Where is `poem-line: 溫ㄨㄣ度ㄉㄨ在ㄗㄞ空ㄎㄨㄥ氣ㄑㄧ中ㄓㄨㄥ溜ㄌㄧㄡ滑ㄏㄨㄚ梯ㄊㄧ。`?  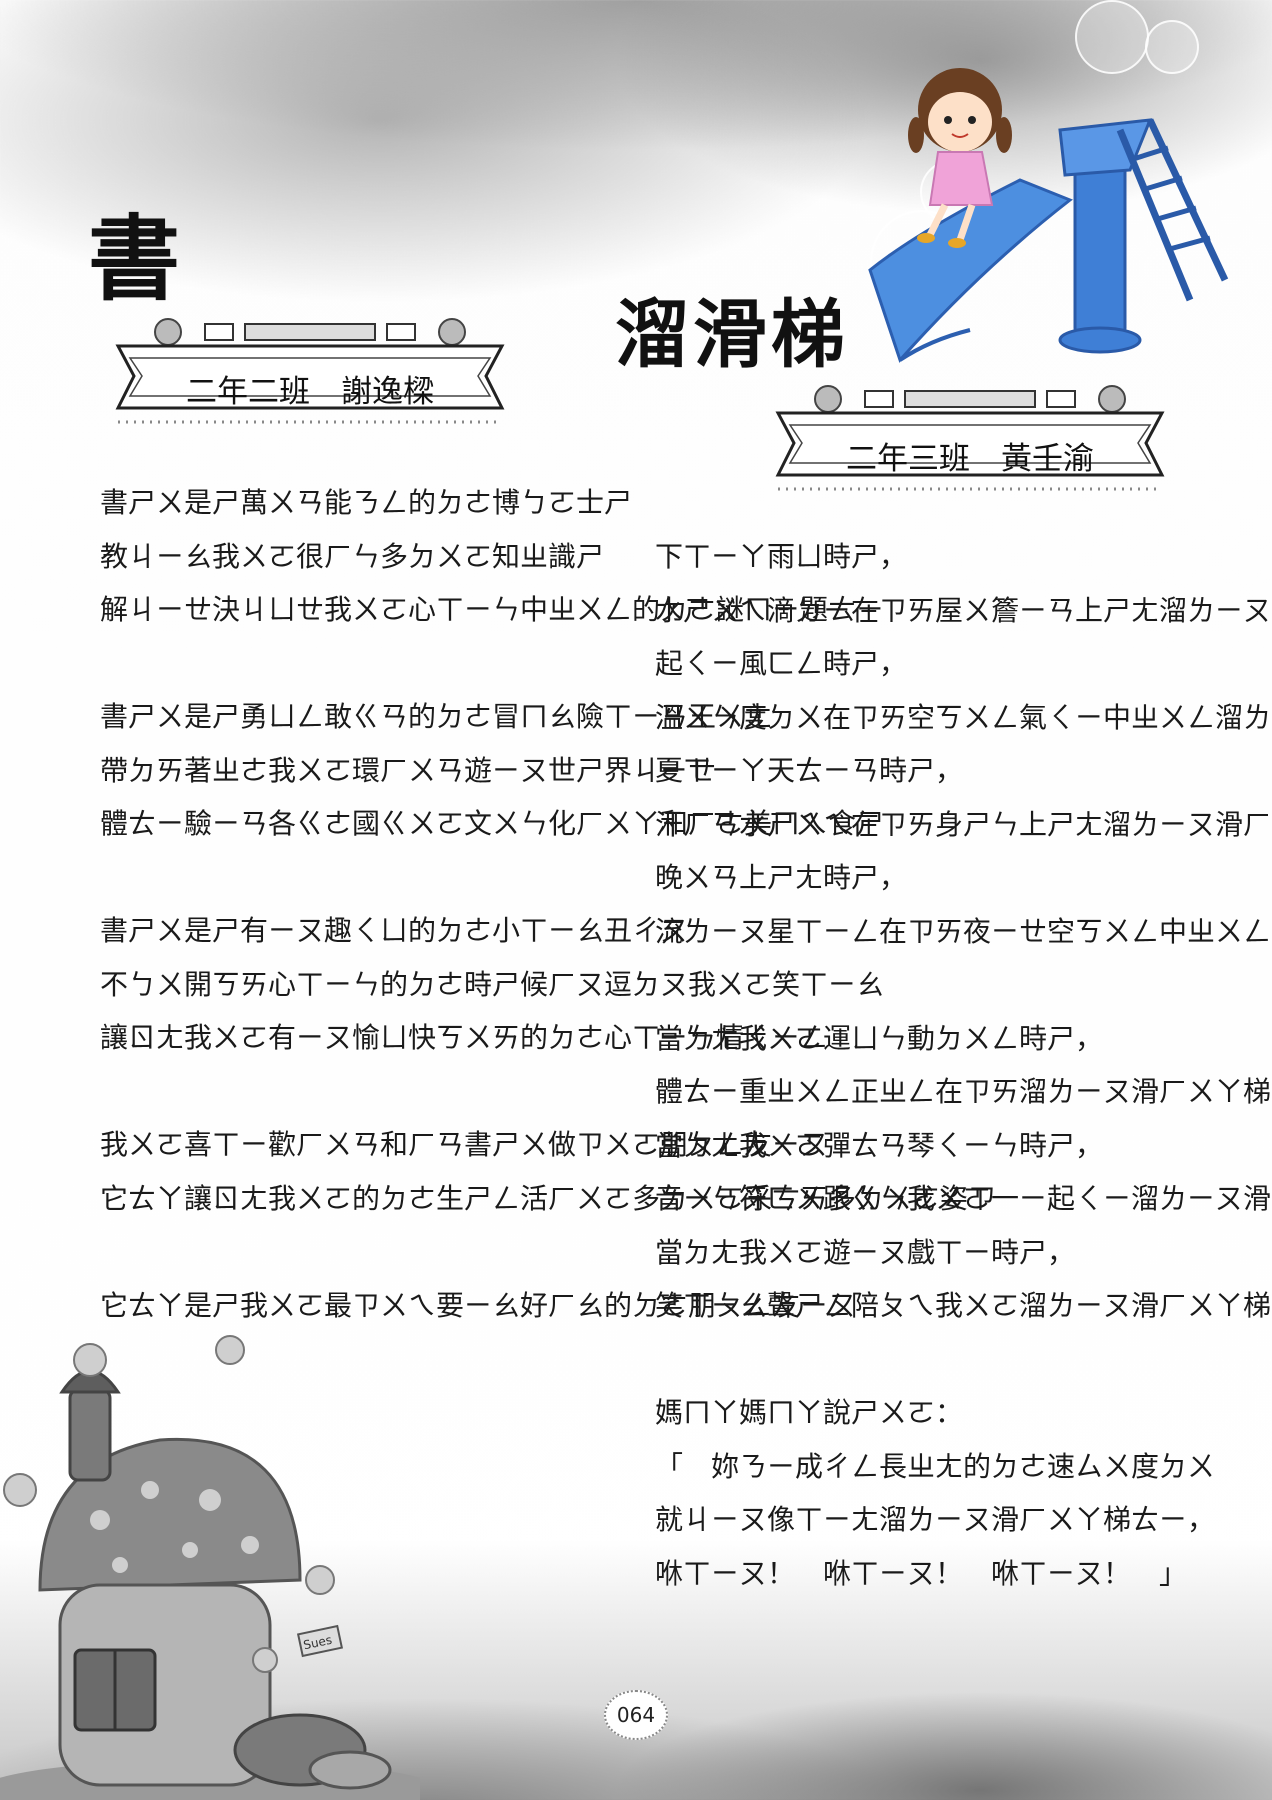 poem-line: 溫ㄨㄣ度ㄉㄨ在ㄗㄞ空ㄎㄨㄥ氣ㄑㄧ中ㄓㄨㄥ溜ㄌㄧㄡ滑ㄏㄨㄚ梯ㄊㄧ。 is located at coordinates (963, 717).